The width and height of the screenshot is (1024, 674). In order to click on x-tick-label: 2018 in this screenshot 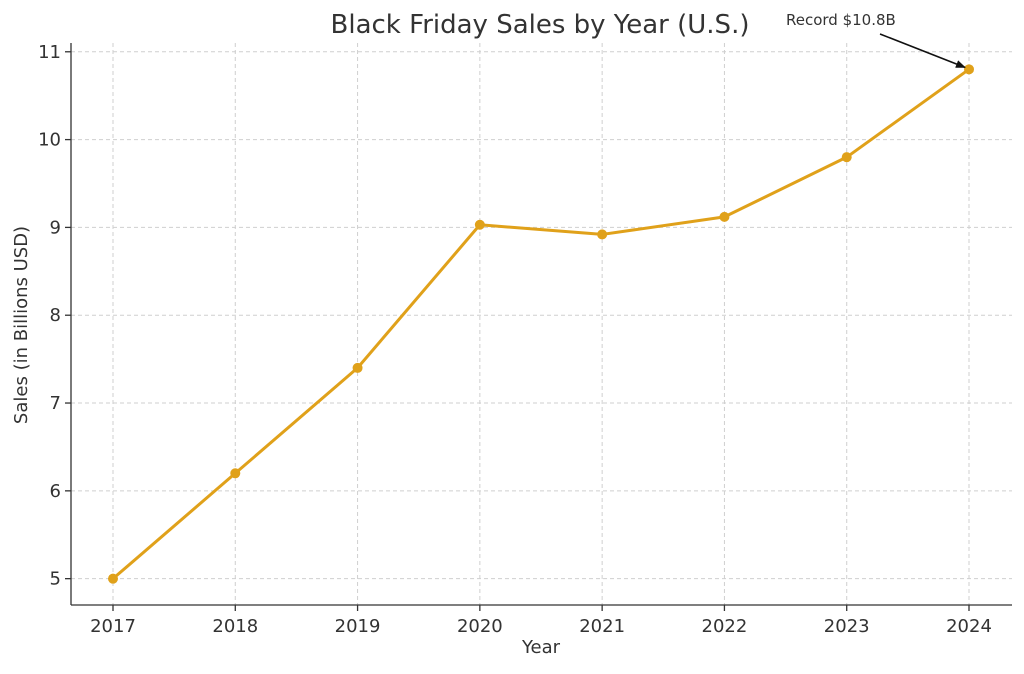, I will do `click(235, 626)`.